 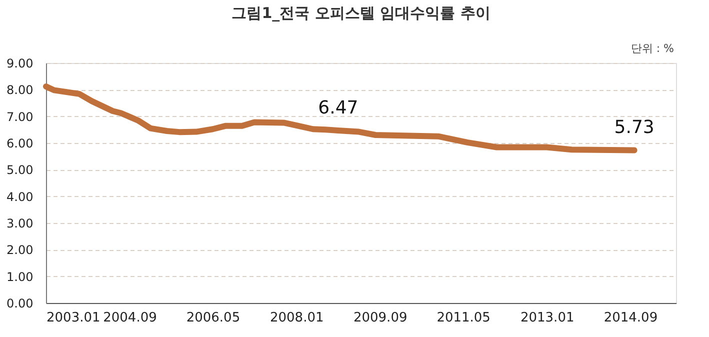 What do you see at coordinates (463, 318) in the screenshot?
I see `x-tick-label: 2011.05` at bounding box center [463, 318].